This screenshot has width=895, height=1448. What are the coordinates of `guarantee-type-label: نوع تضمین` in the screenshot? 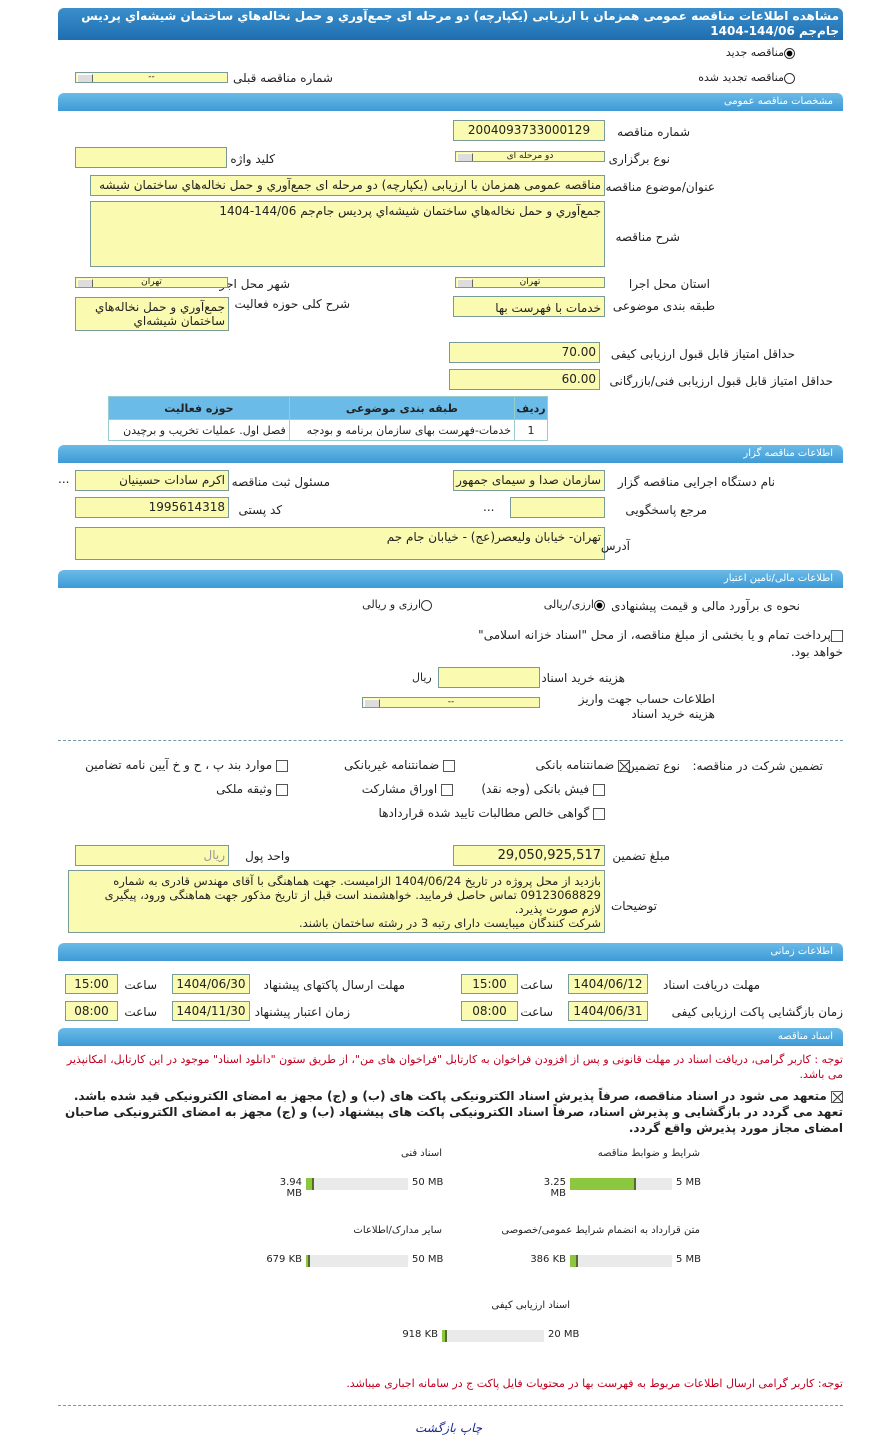 It's located at (653, 766).